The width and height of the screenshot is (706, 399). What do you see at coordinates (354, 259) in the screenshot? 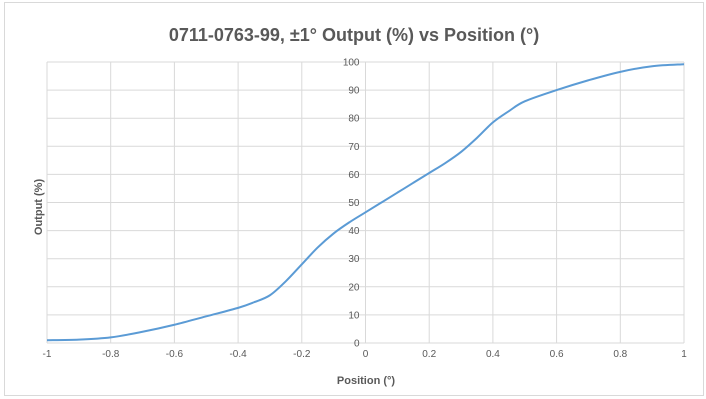
I see `y-tick-label: 30` at bounding box center [354, 259].